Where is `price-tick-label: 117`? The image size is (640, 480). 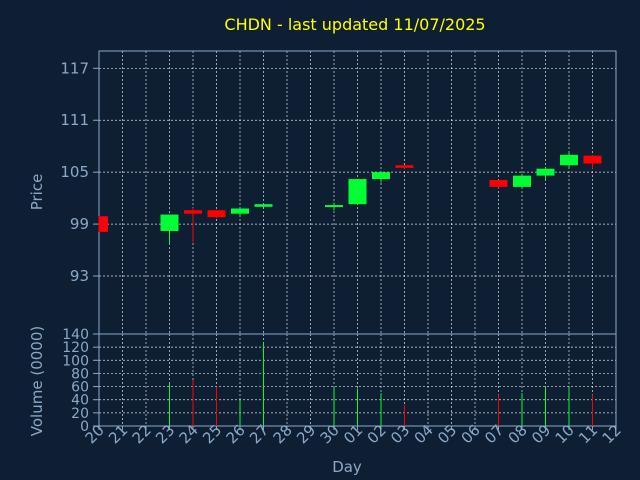 price-tick-label: 117 is located at coordinates (74, 68).